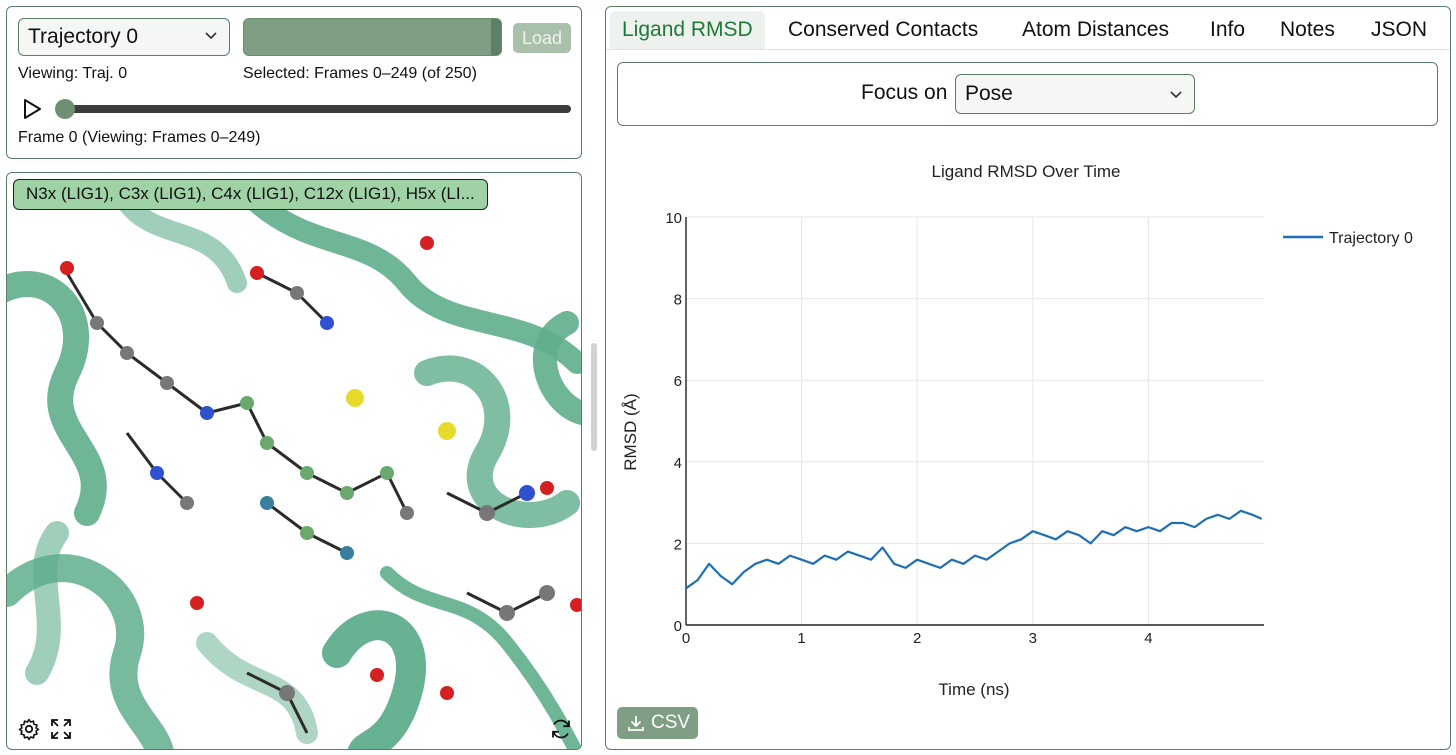 The width and height of the screenshot is (1456, 755). What do you see at coordinates (917, 638) in the screenshot?
I see `x-tick-label: 2` at bounding box center [917, 638].